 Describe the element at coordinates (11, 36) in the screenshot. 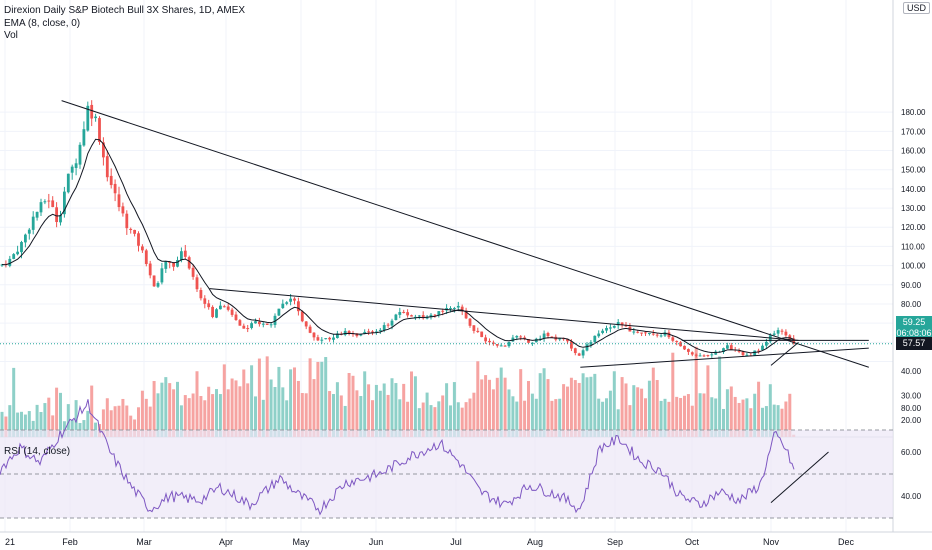

I see `vol-legend: Vol` at that location.